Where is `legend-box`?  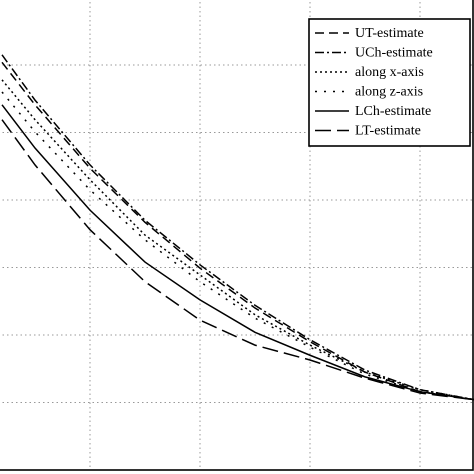
legend-box is located at coordinates (389, 82).